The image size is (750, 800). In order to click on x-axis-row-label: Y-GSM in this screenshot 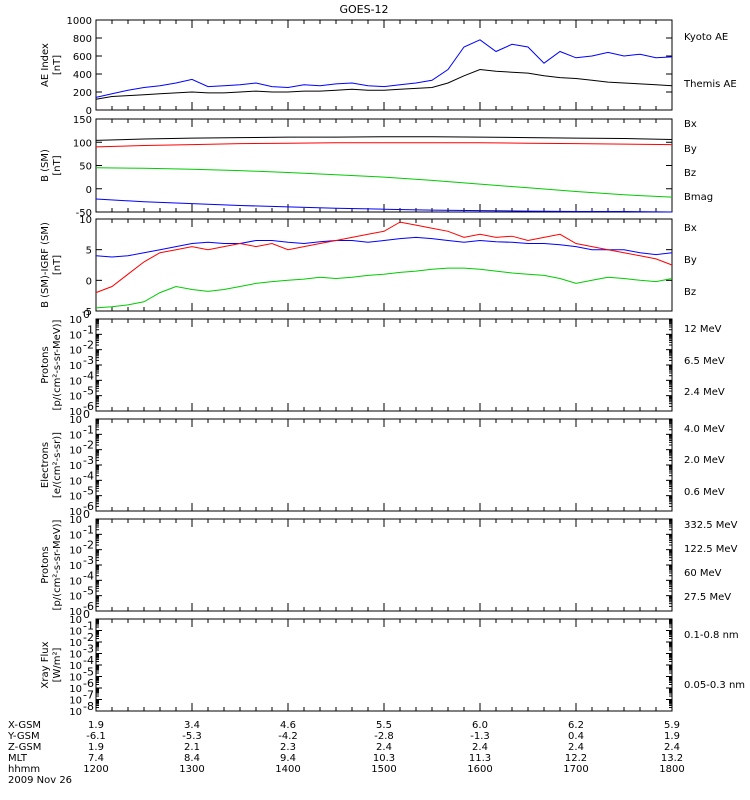, I will do `click(23, 736)`.